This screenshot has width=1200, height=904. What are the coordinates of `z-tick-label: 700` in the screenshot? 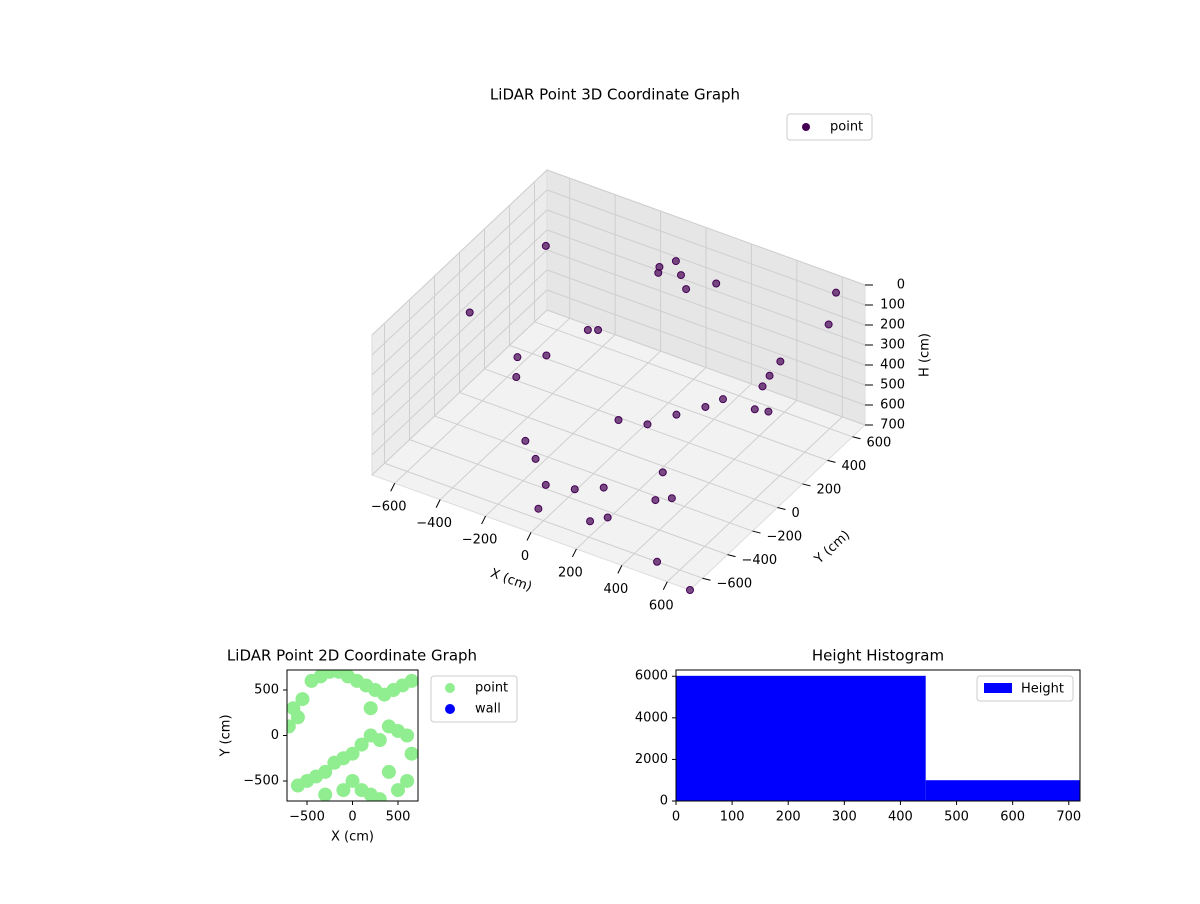 It's located at (892, 425).